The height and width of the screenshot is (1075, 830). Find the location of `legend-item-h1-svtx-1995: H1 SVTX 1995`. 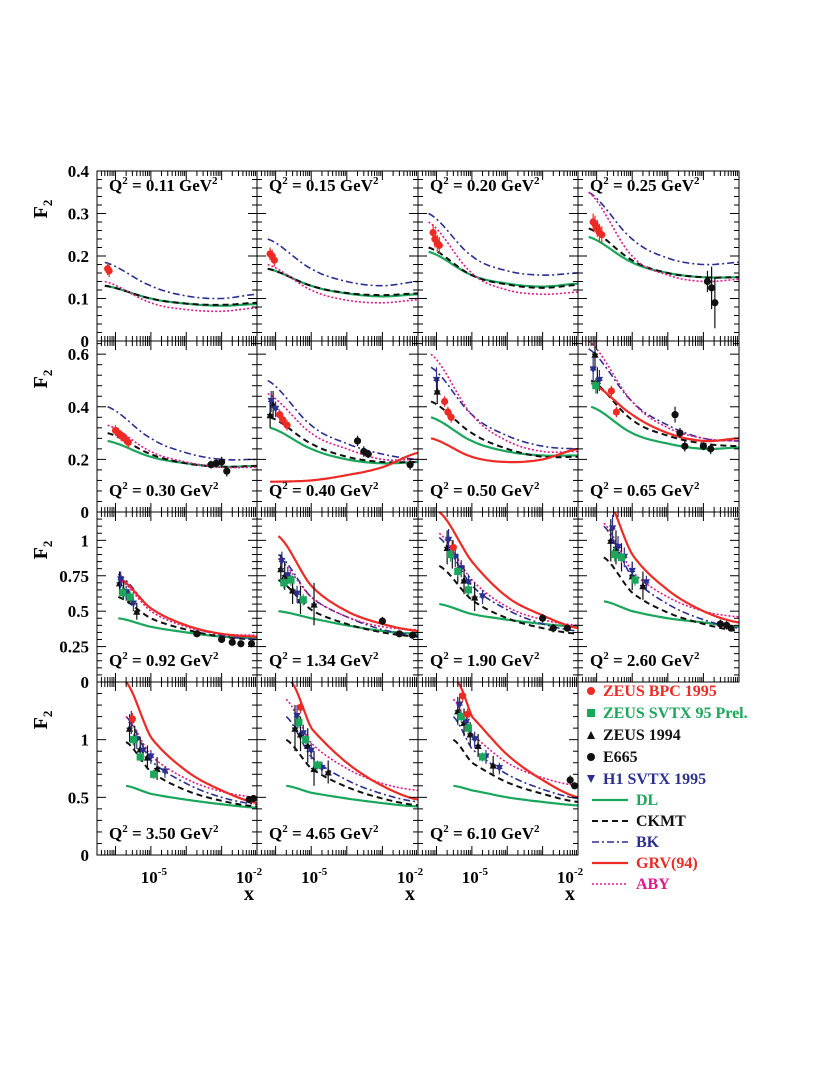

legend-item-h1-svtx-1995: H1 SVTX 1995 is located at coordinates (646, 779).